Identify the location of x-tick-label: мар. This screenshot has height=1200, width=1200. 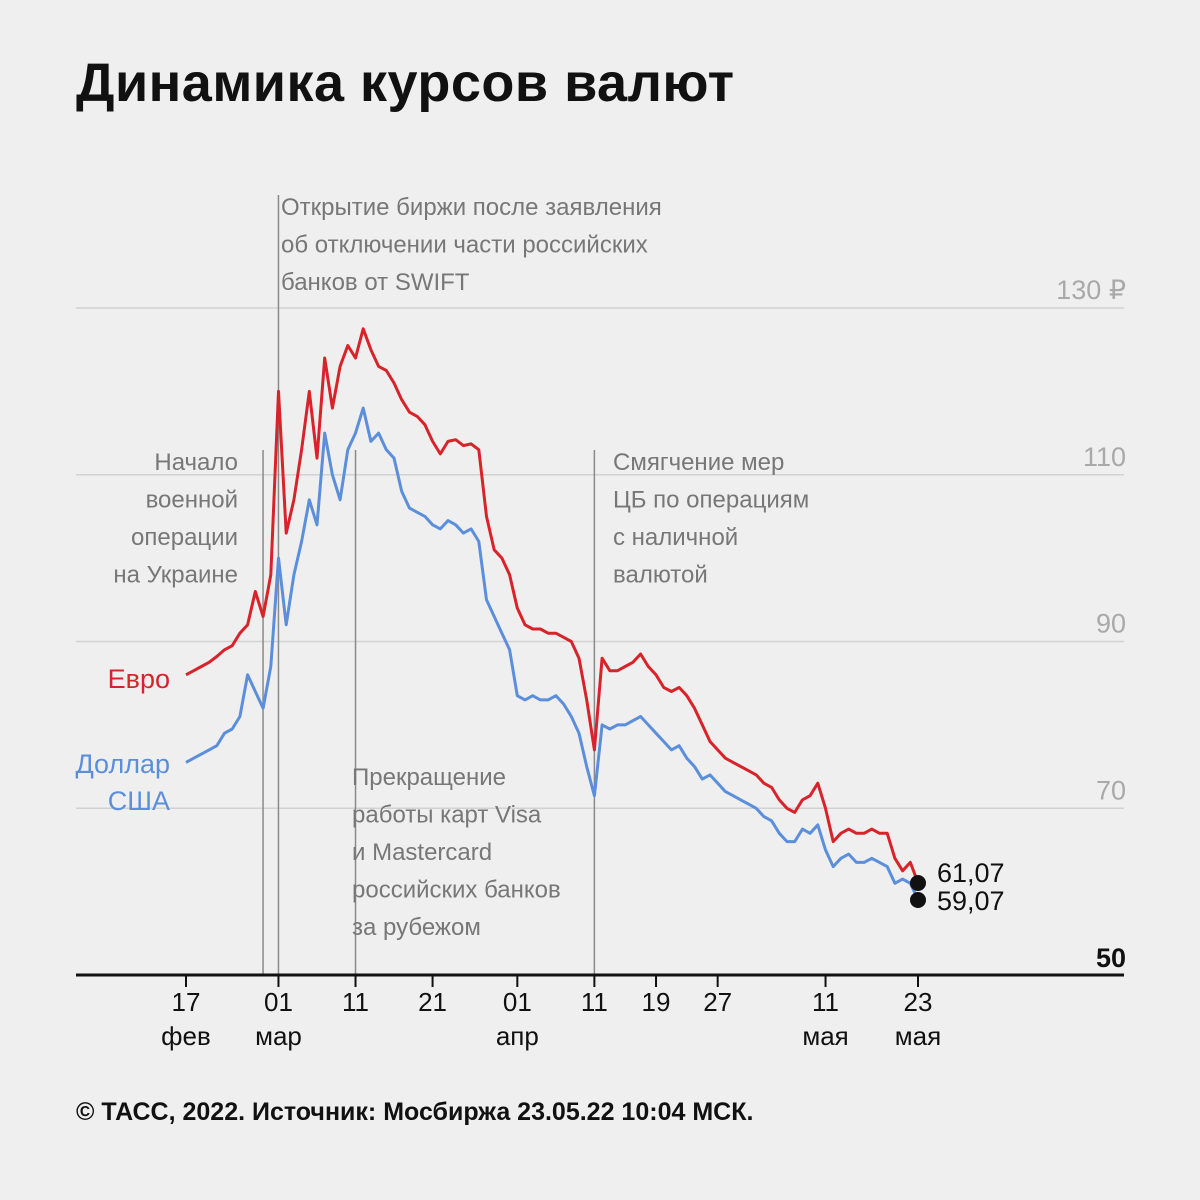
(278, 1036).